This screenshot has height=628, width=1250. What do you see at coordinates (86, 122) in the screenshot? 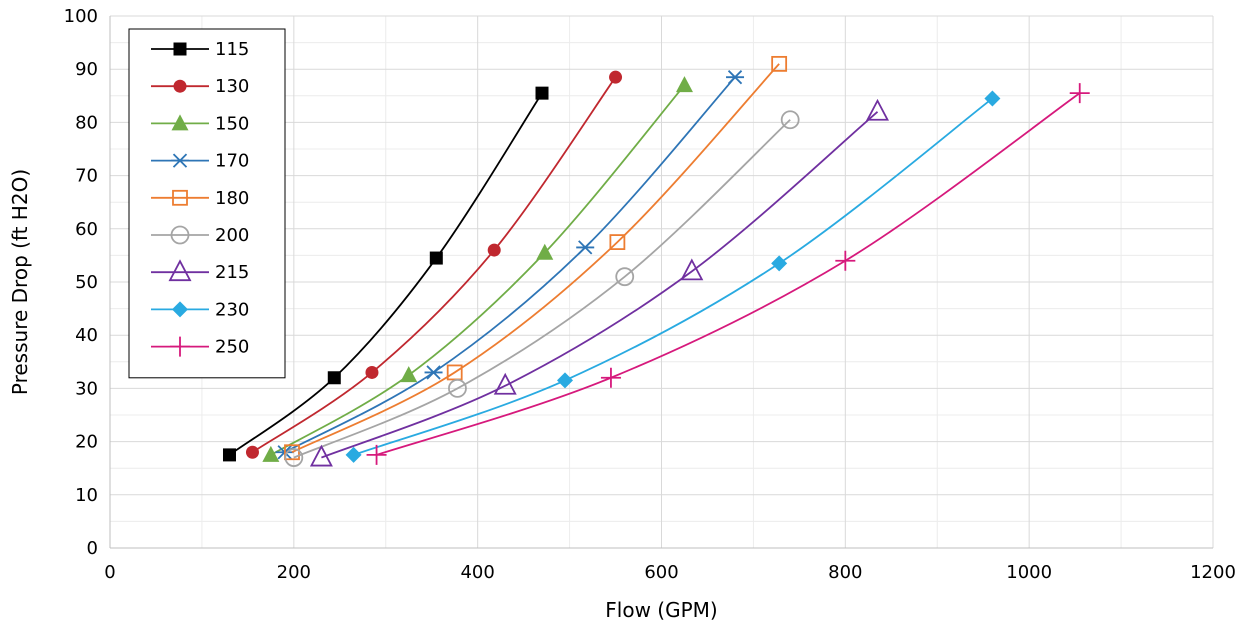
I see `y-tick-label: 80` at bounding box center [86, 122].